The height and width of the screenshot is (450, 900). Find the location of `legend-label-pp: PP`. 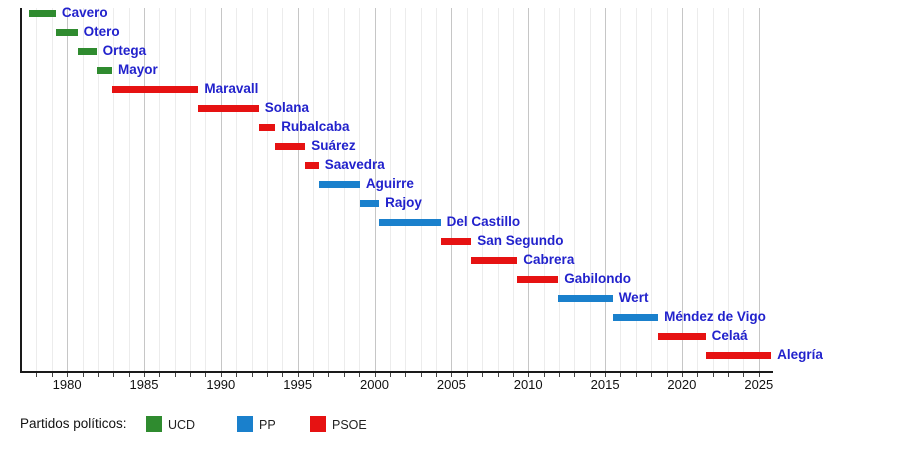

legend-label-pp: PP is located at coordinates (267, 425).